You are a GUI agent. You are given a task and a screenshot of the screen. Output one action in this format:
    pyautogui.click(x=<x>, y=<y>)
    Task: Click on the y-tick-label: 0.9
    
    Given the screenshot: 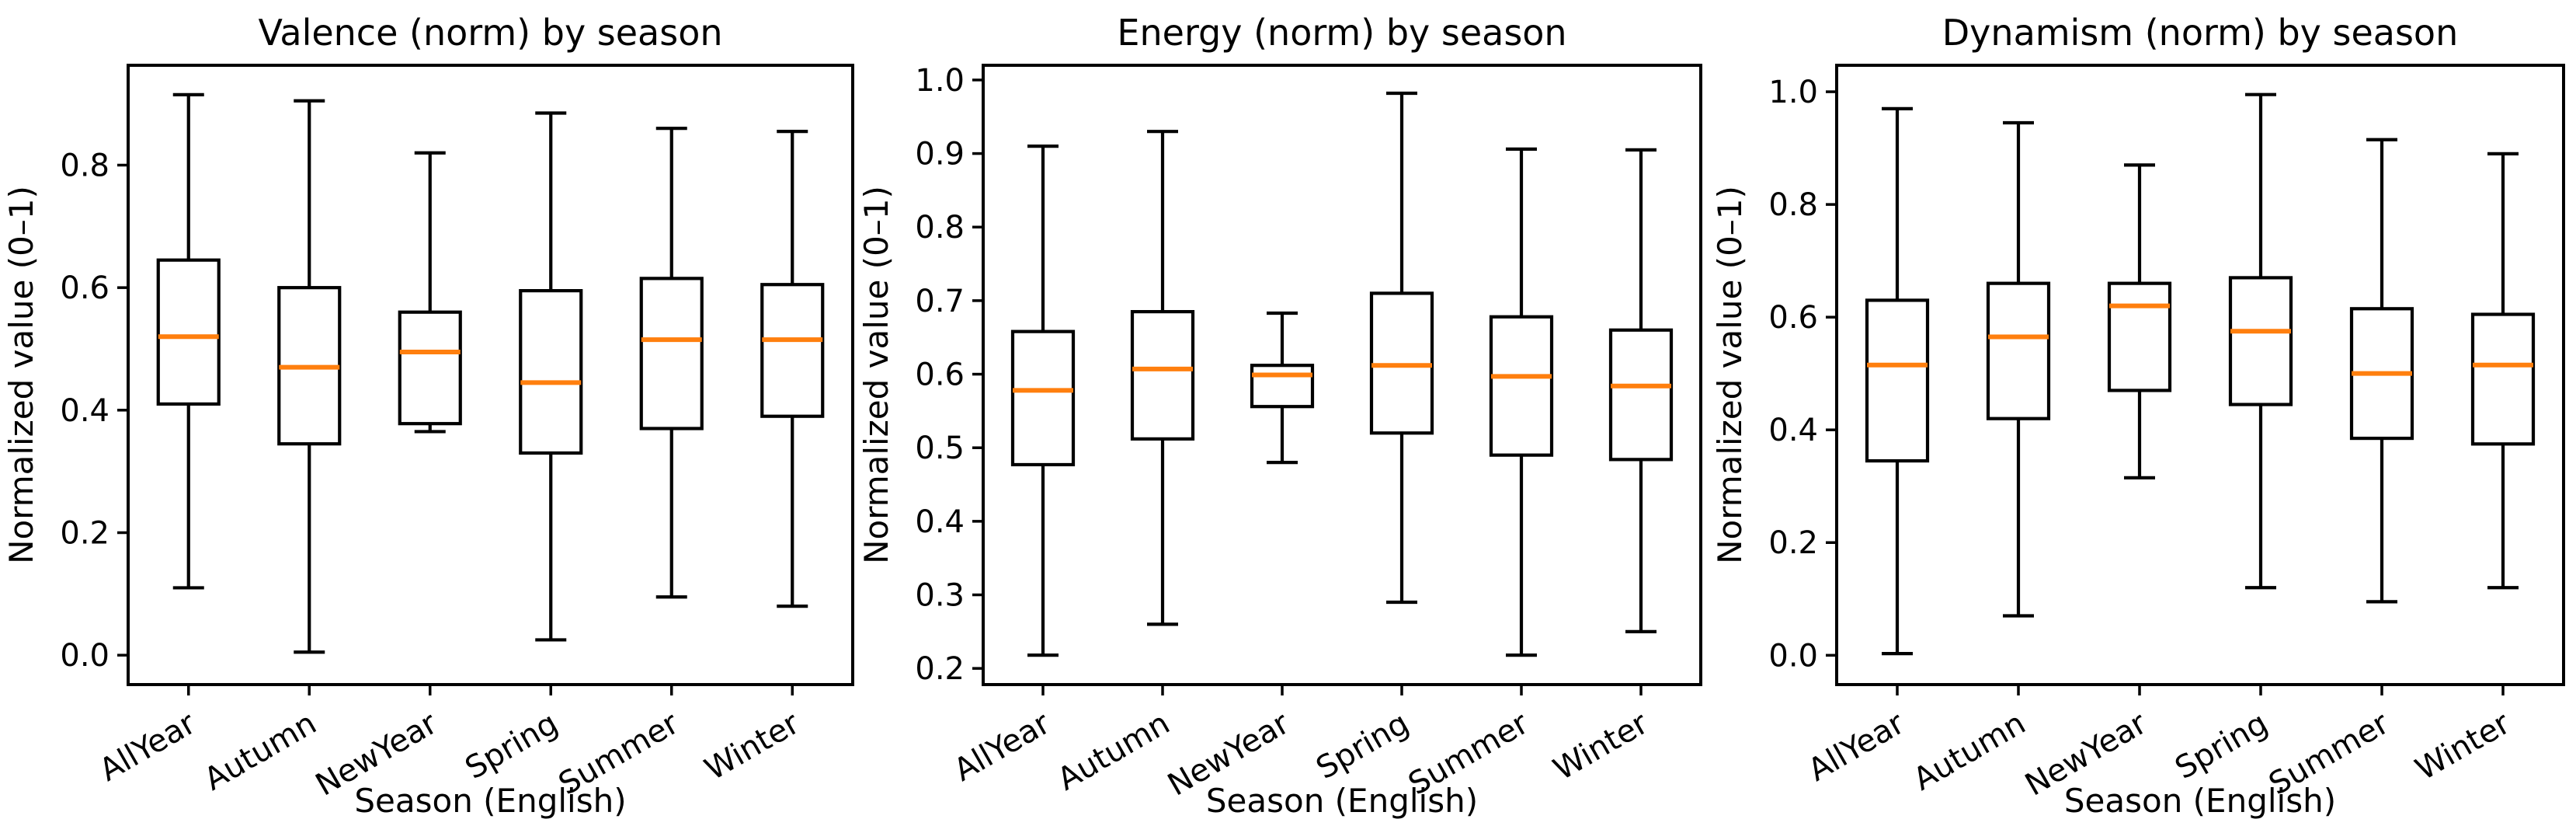 What is the action you would take?
    pyautogui.click(x=940, y=155)
    